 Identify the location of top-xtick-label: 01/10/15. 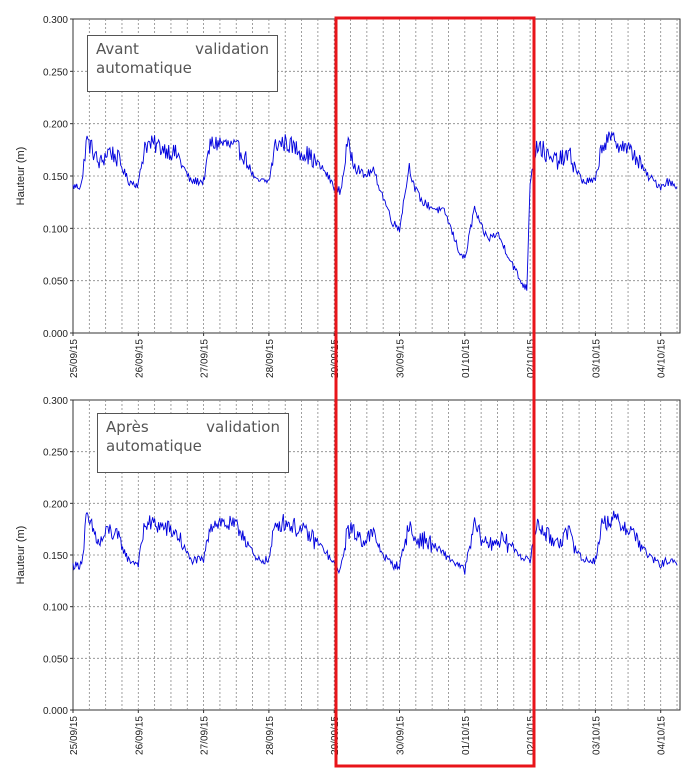
(466, 358).